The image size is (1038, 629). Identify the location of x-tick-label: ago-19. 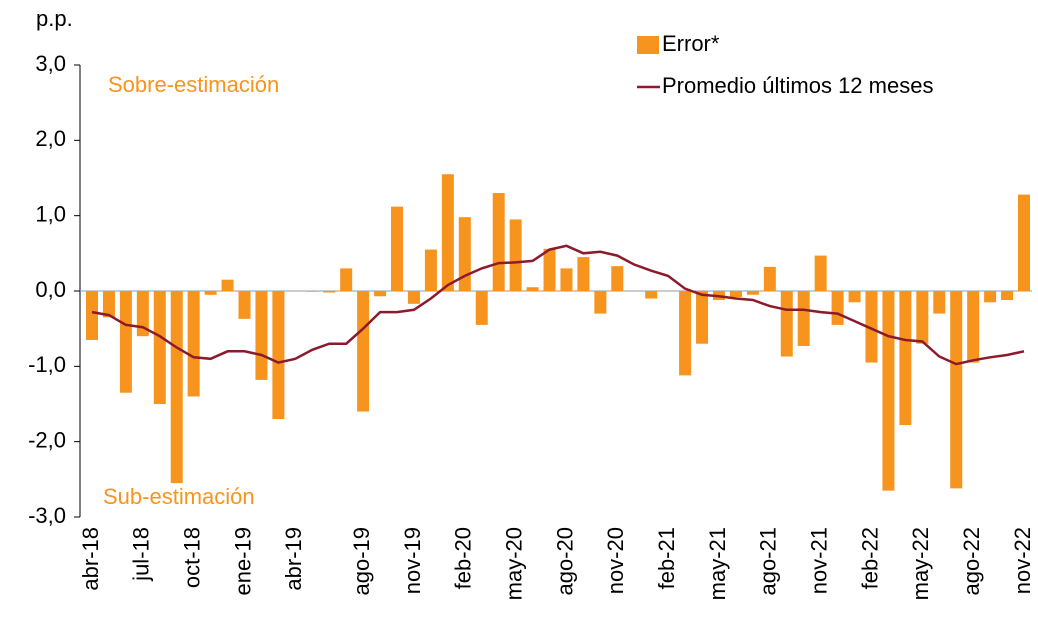
(361, 561).